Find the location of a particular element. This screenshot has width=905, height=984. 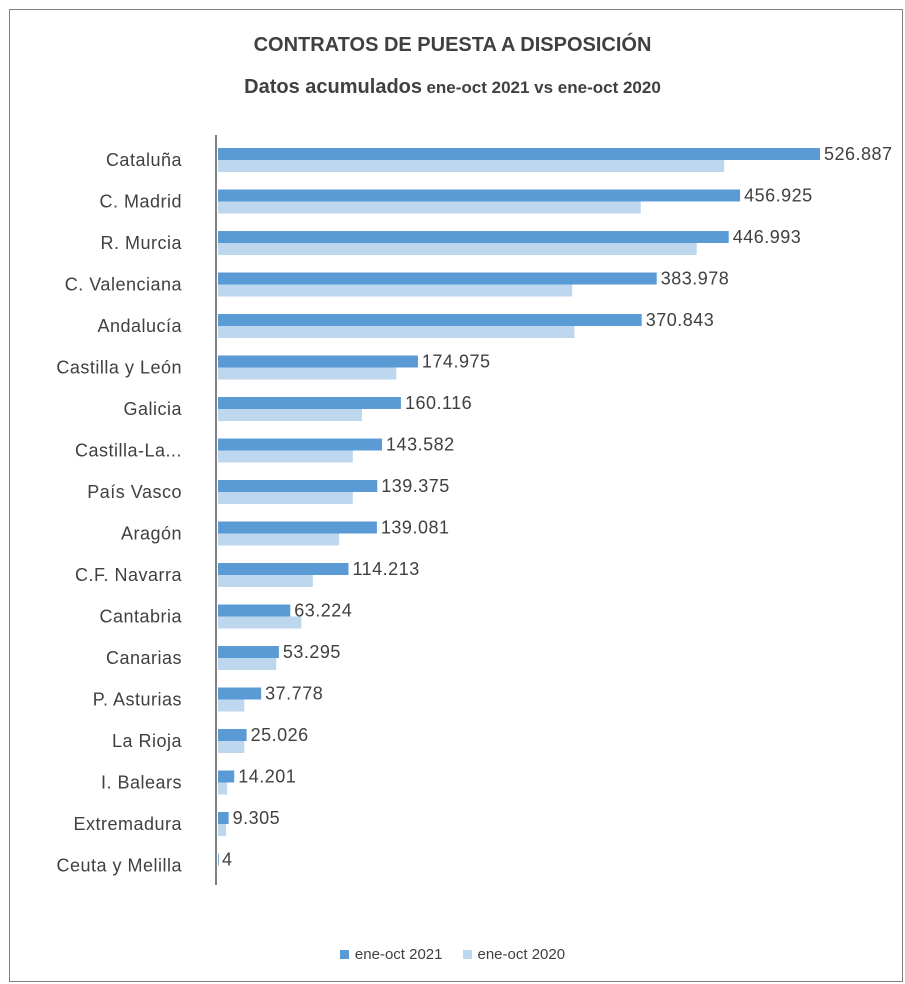

category-label: C. Madrid is located at coordinates (140, 202).